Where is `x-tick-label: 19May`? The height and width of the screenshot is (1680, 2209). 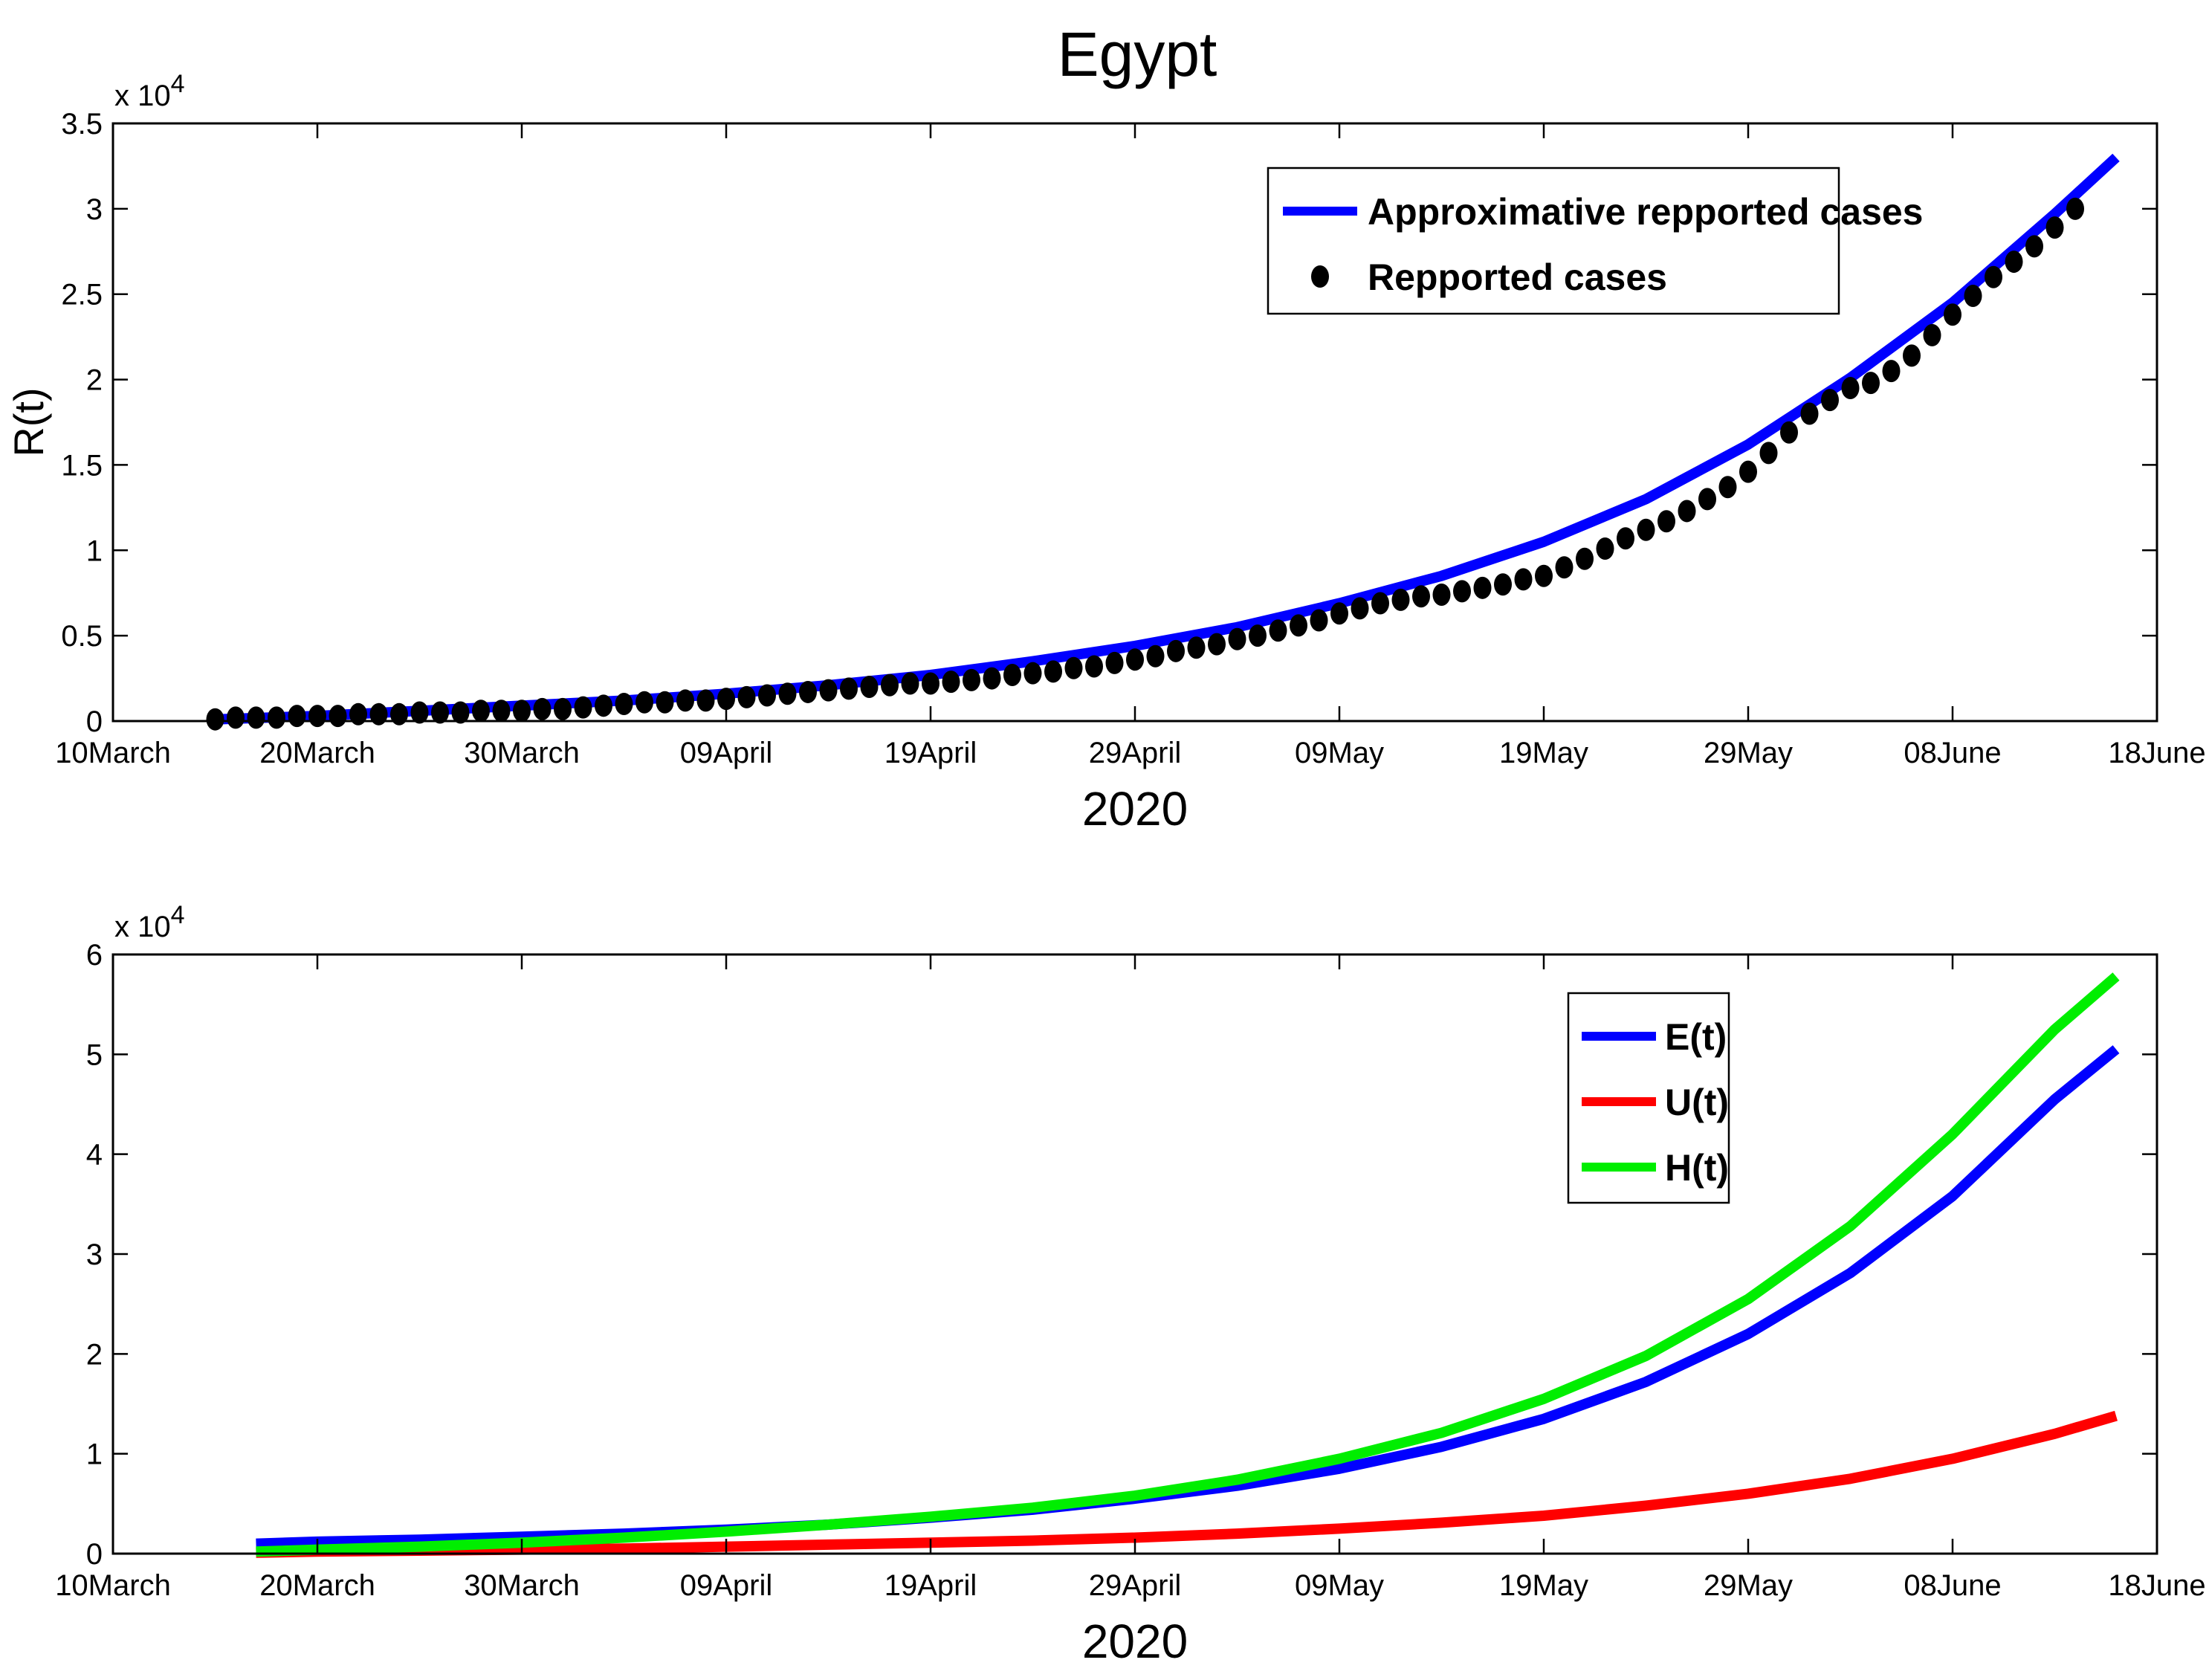 x-tick-label: 19May is located at coordinates (1543, 1585).